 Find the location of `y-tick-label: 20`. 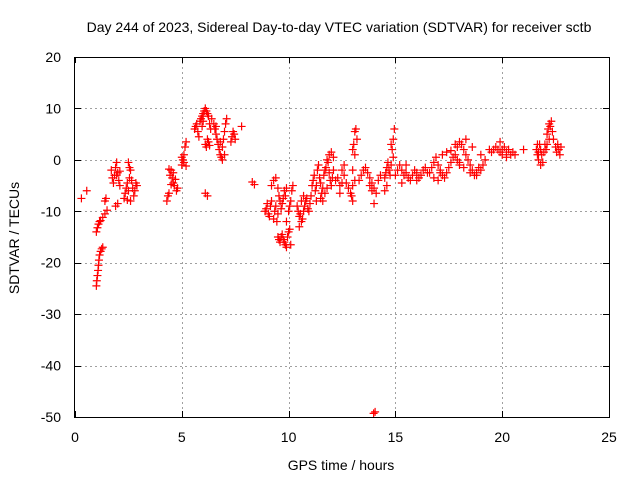

y-tick-label: 20 is located at coordinates (53, 57).